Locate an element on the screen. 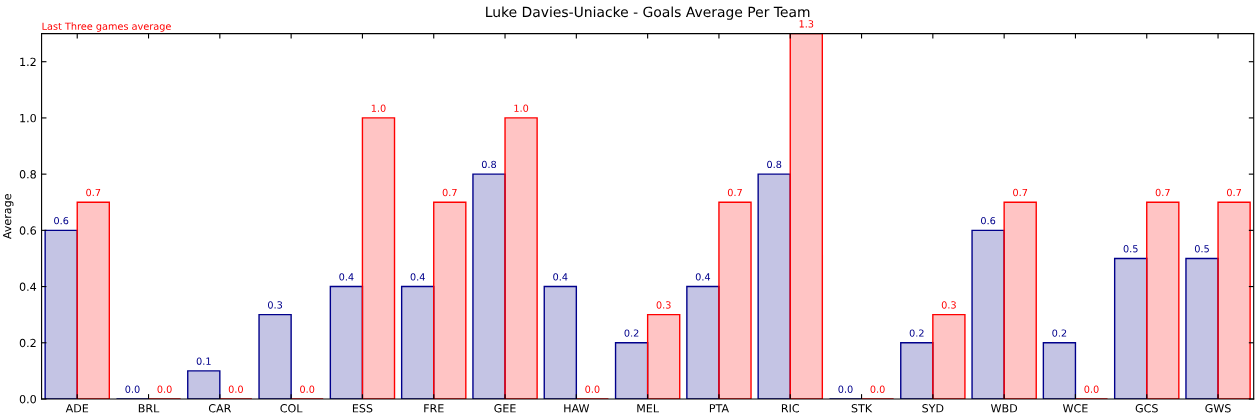 The width and height of the screenshot is (1260, 420). x-tick-label: GEE is located at coordinates (505, 408).